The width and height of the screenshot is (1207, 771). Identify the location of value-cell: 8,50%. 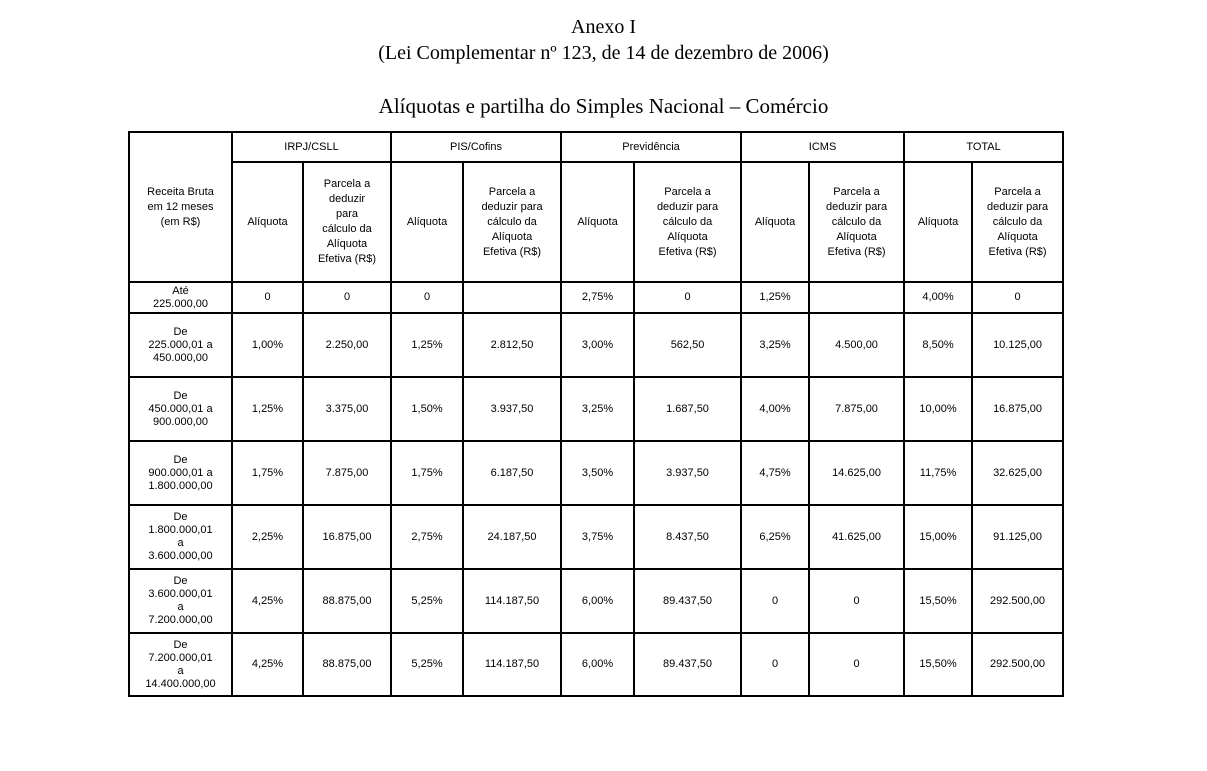
(938, 345).